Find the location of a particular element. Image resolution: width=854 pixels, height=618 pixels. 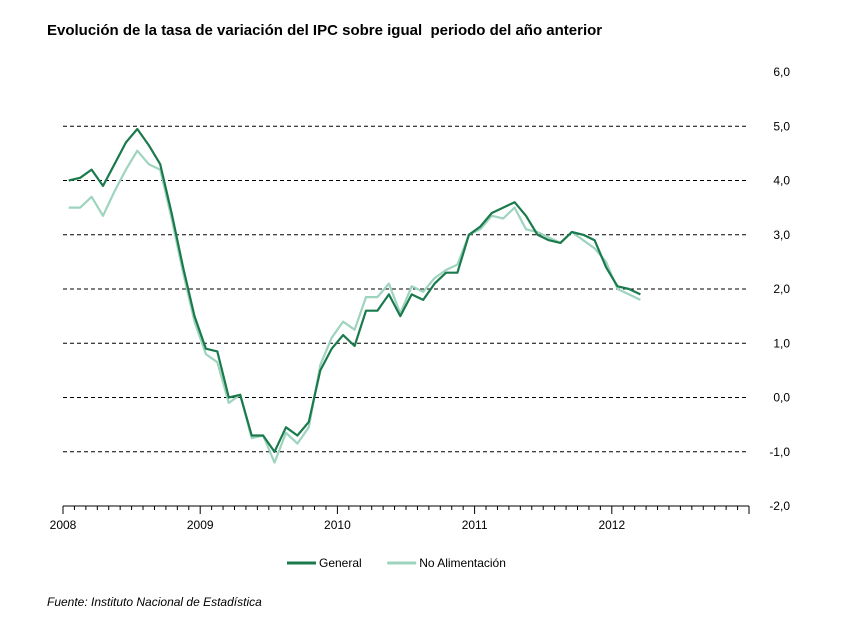

y-tick-label: -1,0 is located at coordinates (779, 452).